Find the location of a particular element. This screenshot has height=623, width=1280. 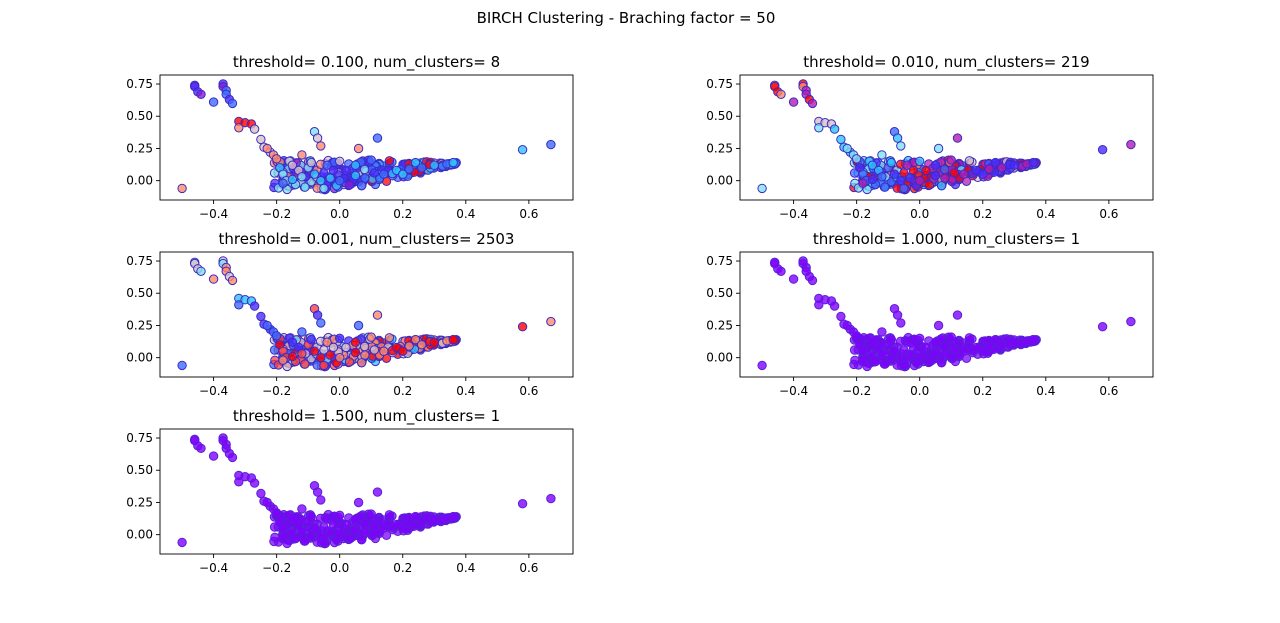

y-tick-label: 0.75 is located at coordinates (139, 261).